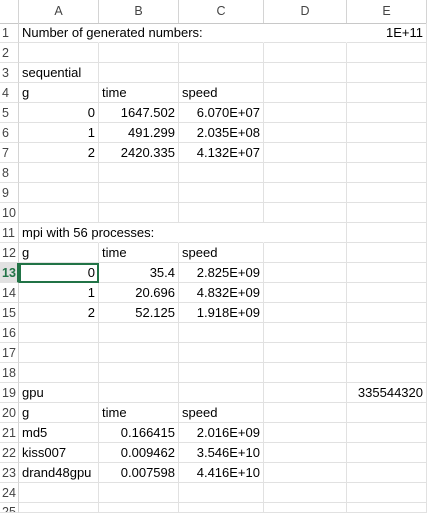  I want to click on cell-b12: time, so click(139, 253).